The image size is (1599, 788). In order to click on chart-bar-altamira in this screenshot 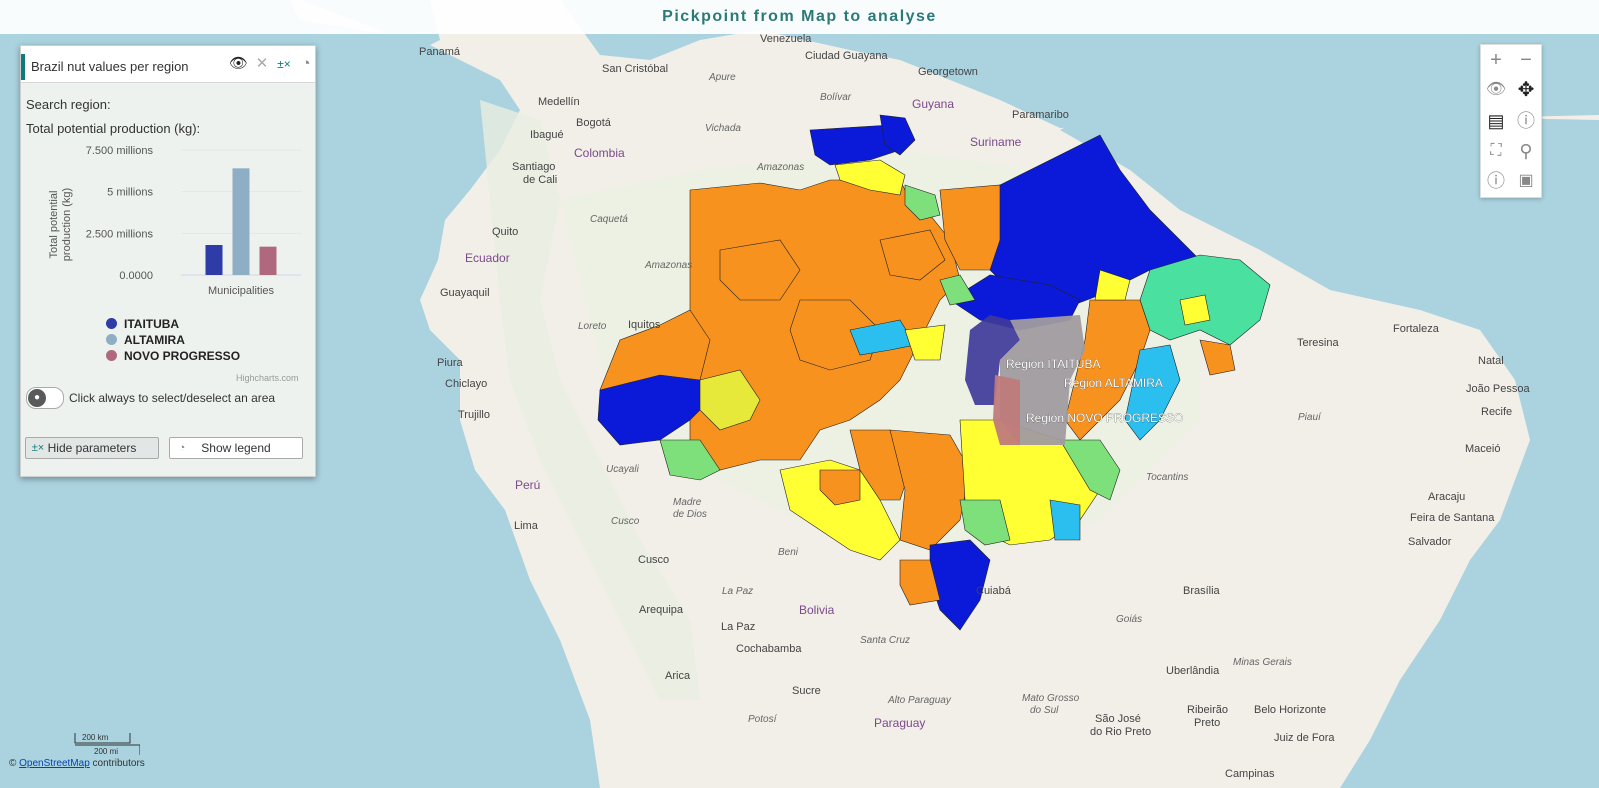, I will do `click(241, 221)`.